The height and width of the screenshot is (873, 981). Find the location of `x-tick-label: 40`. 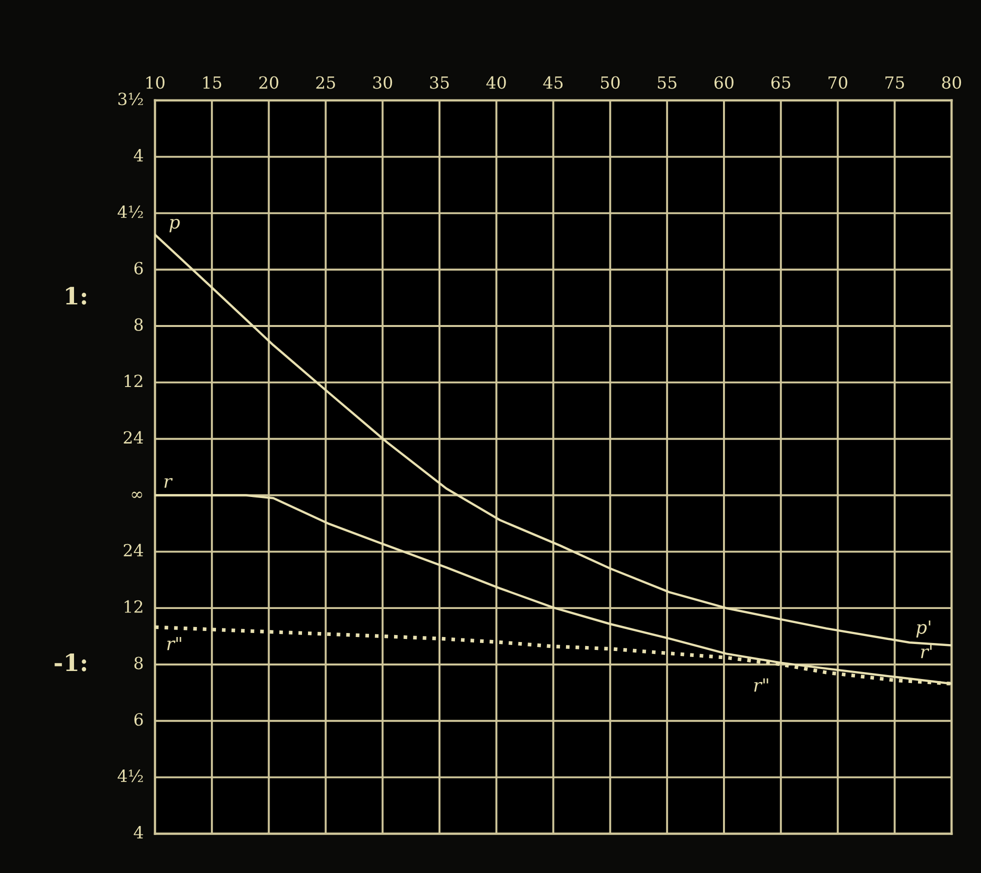

x-tick-label: 40 is located at coordinates (496, 82).